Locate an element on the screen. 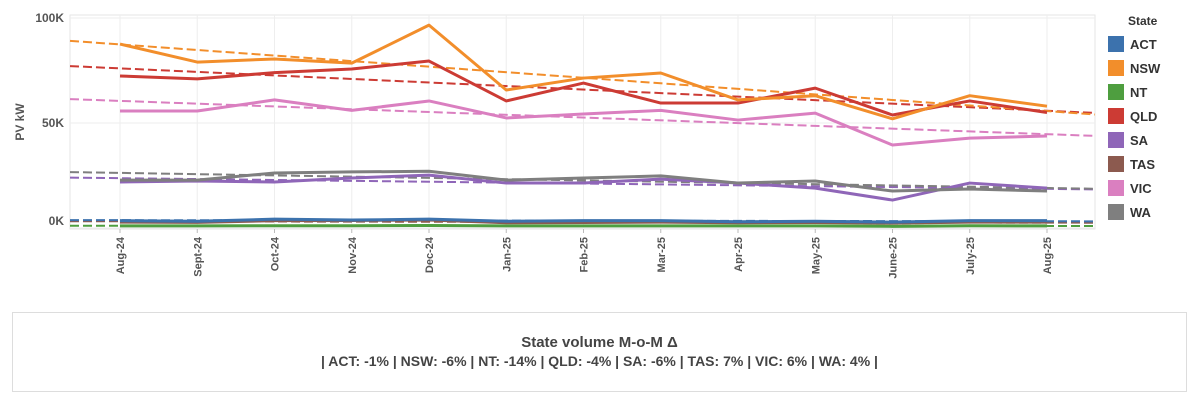  x-tick-label: Mar-25 is located at coordinates (662, 254).